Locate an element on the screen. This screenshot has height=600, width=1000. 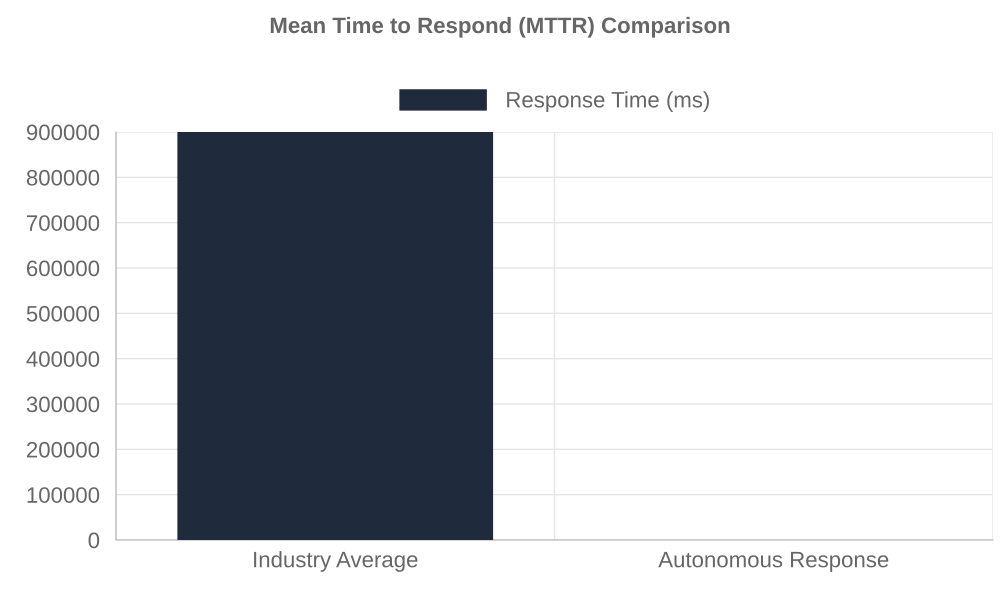
x-tick-label: Industry Average is located at coordinates (336, 561).